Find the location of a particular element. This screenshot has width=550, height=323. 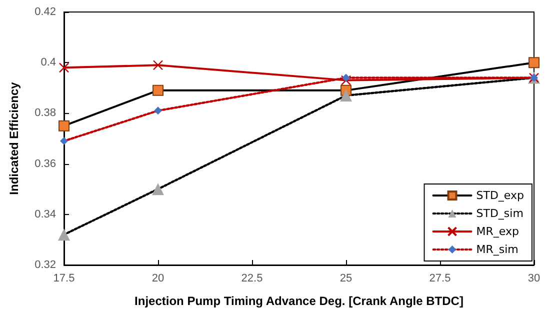

x-tick-label: 20 is located at coordinates (158, 278).